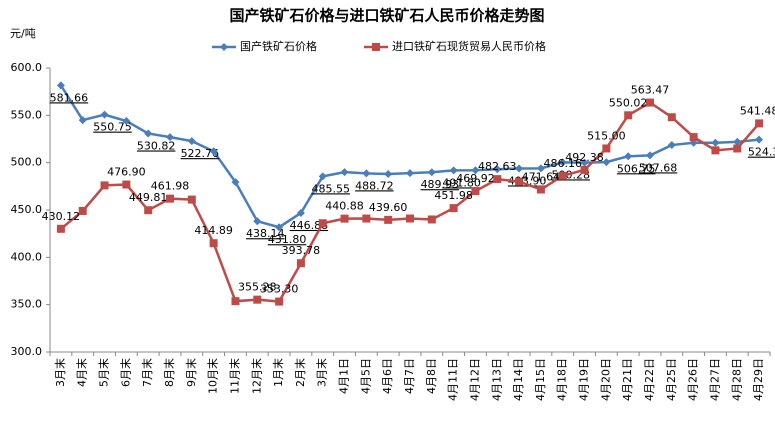 Image resolution: width=775 pixels, height=422 pixels. What do you see at coordinates (300, 372) in the screenshot?
I see `x-tick-label: 2月末` at bounding box center [300, 372].